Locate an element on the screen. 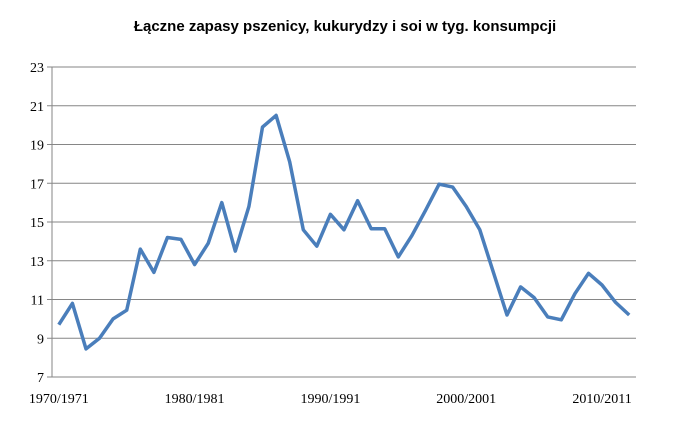 The height and width of the screenshot is (423, 687). y-tick-label: 21 is located at coordinates (37, 107).